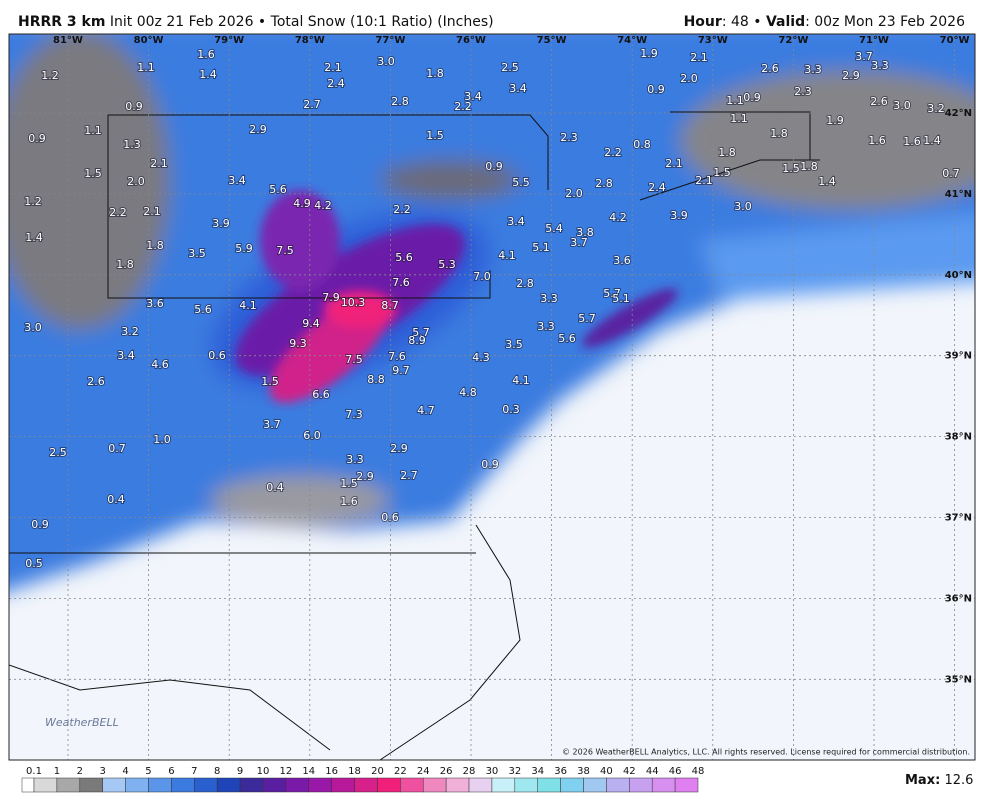 The width and height of the screenshot is (984, 808). What do you see at coordinates (33, 327) in the screenshot?
I see `snow-amount: 3.0` at bounding box center [33, 327].